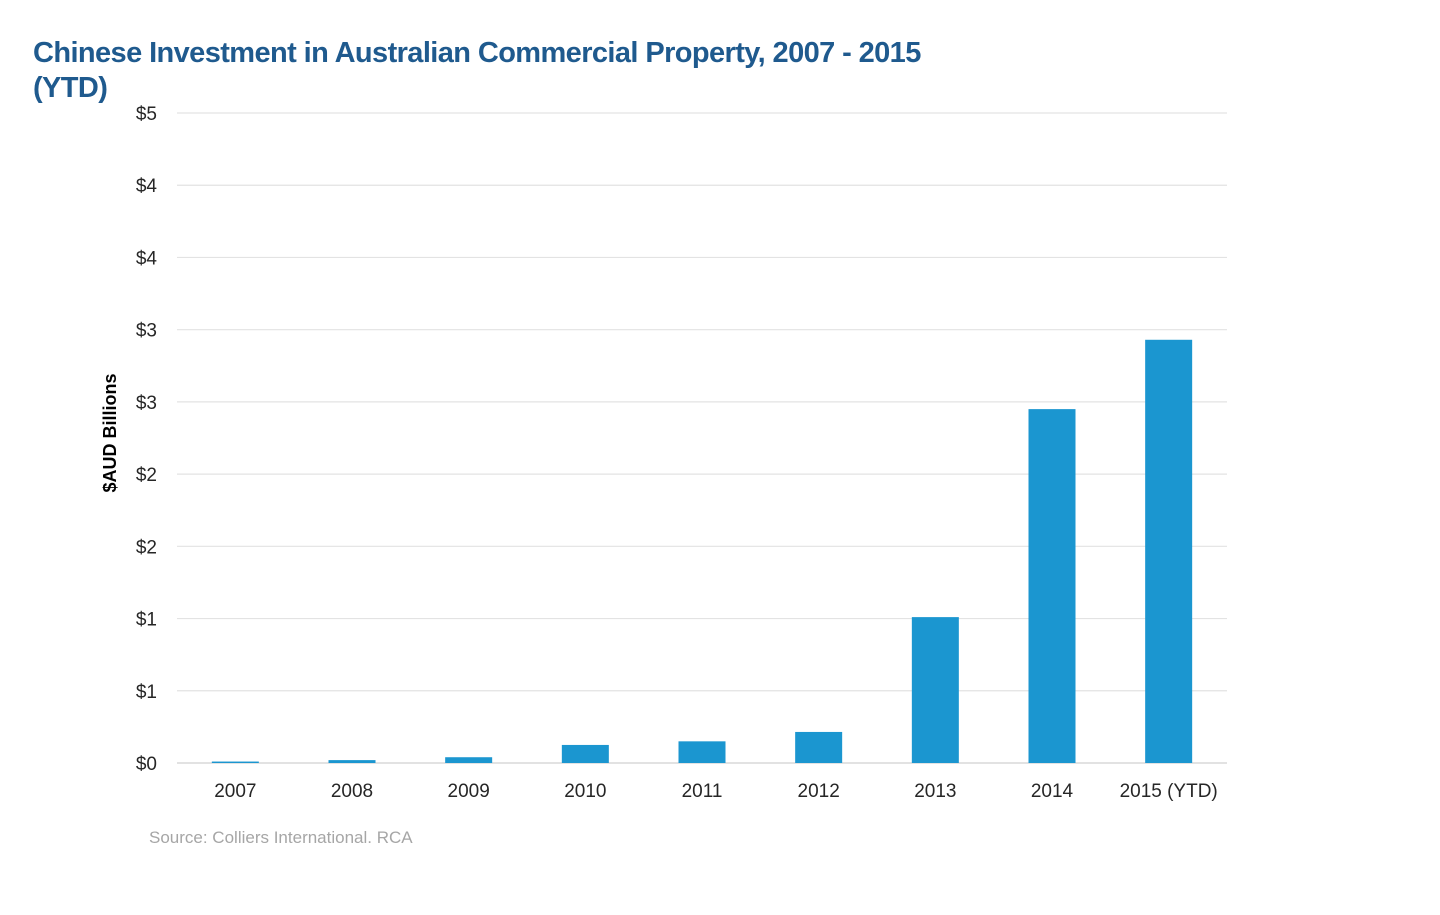 The height and width of the screenshot is (915, 1440). What do you see at coordinates (146, 764) in the screenshot?
I see `y-tick-label: $0` at bounding box center [146, 764].